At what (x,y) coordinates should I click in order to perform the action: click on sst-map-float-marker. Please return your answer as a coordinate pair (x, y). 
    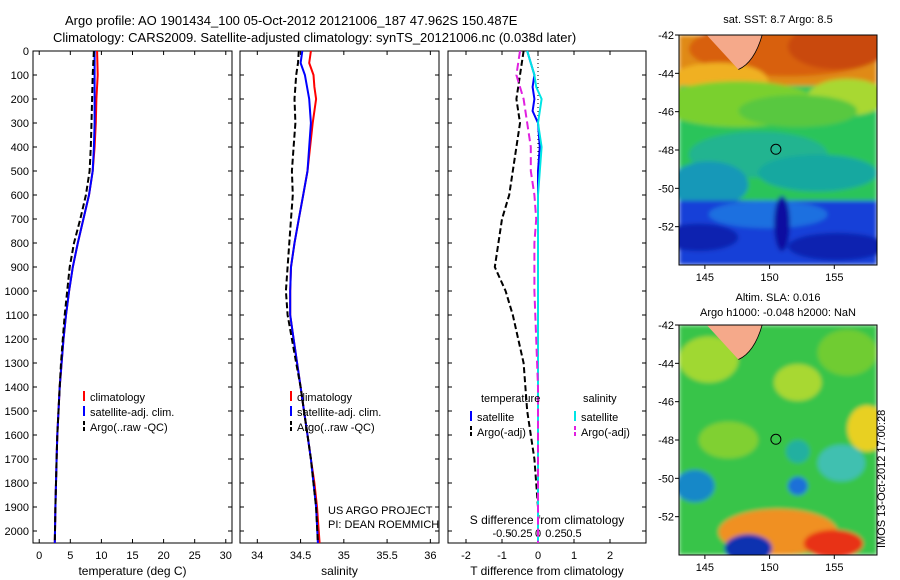
    Looking at the image, I should click on (776, 149).